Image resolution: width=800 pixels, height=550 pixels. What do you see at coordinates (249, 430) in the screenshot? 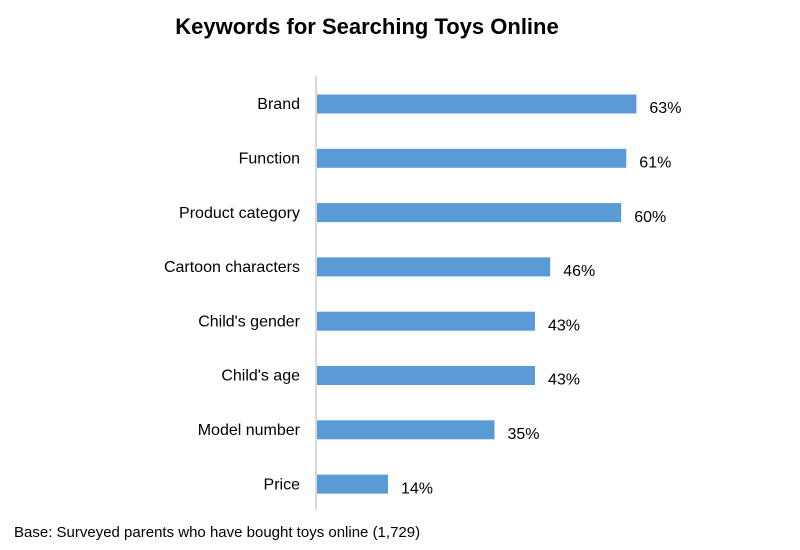
I see `category-label: Model number` at bounding box center [249, 430].